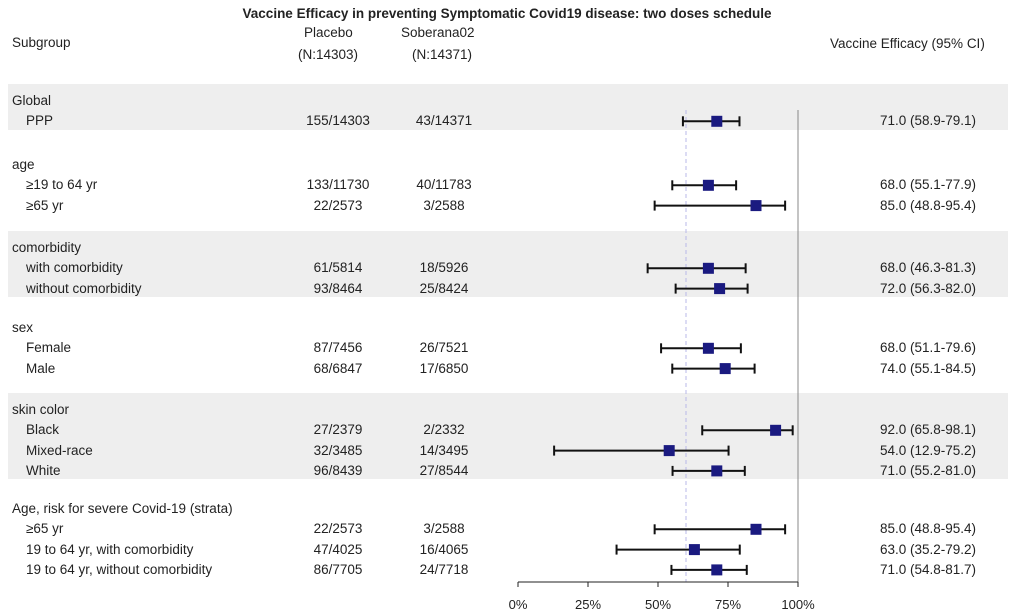  What do you see at coordinates (927, 549) in the screenshot?
I see `ci-text: 63.0 (35.2-79.2)` at bounding box center [927, 549].